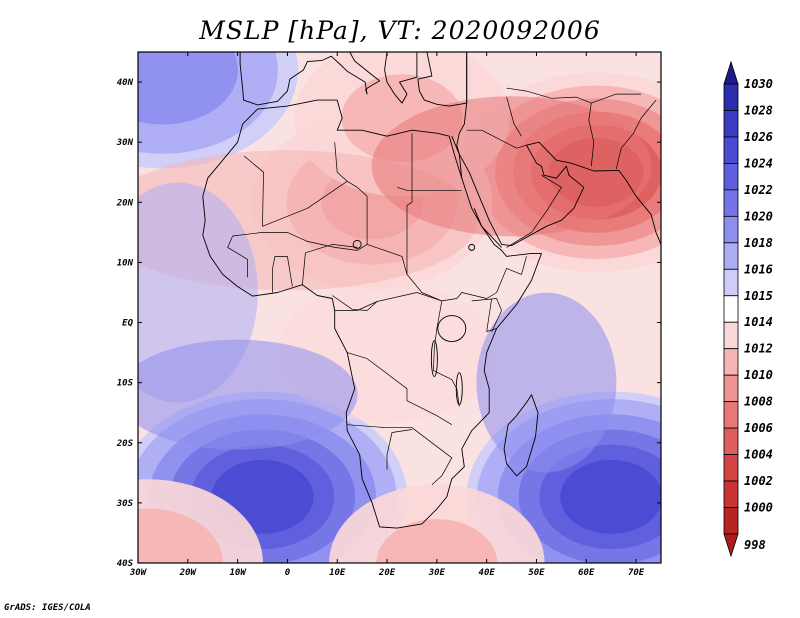  What do you see at coordinates (127, 324) in the screenshot?
I see `y-tick-label: EQ` at bounding box center [127, 324].